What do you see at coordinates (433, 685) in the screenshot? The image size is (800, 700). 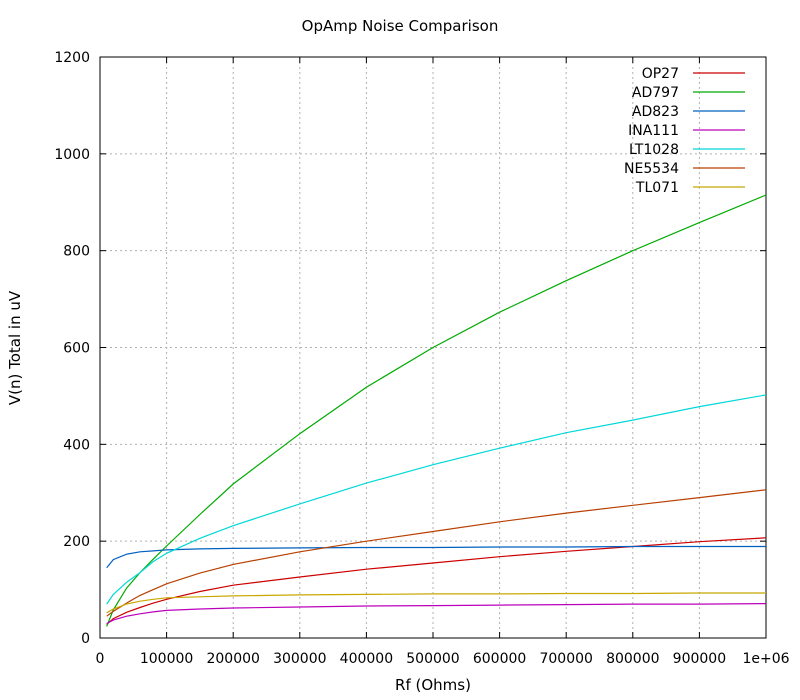 I see `x-axis-label: Rf (Ohms)` at bounding box center [433, 685].